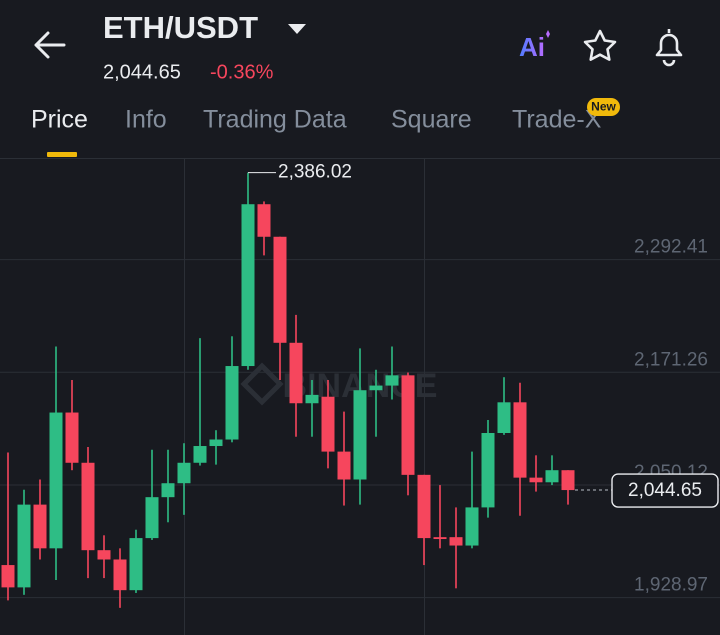  What do you see at coordinates (262, 384) in the screenshot?
I see `watermark-logo` at bounding box center [262, 384].